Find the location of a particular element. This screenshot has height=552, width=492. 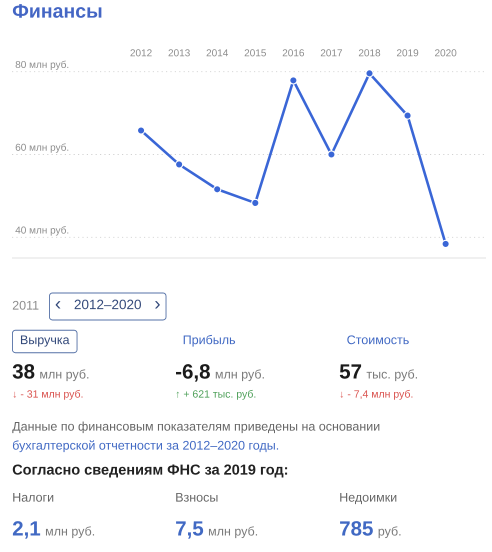

text: 785 is located at coordinates (356, 528).